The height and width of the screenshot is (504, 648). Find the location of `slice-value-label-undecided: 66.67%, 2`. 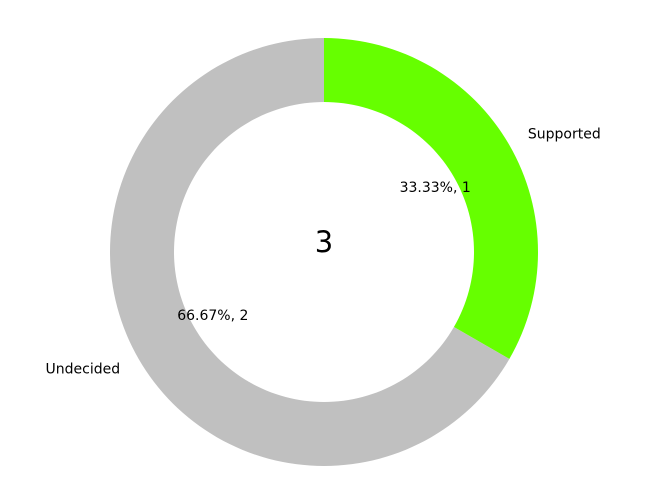

slice-value-label-undecided: 66.67%, 2 is located at coordinates (212, 316).